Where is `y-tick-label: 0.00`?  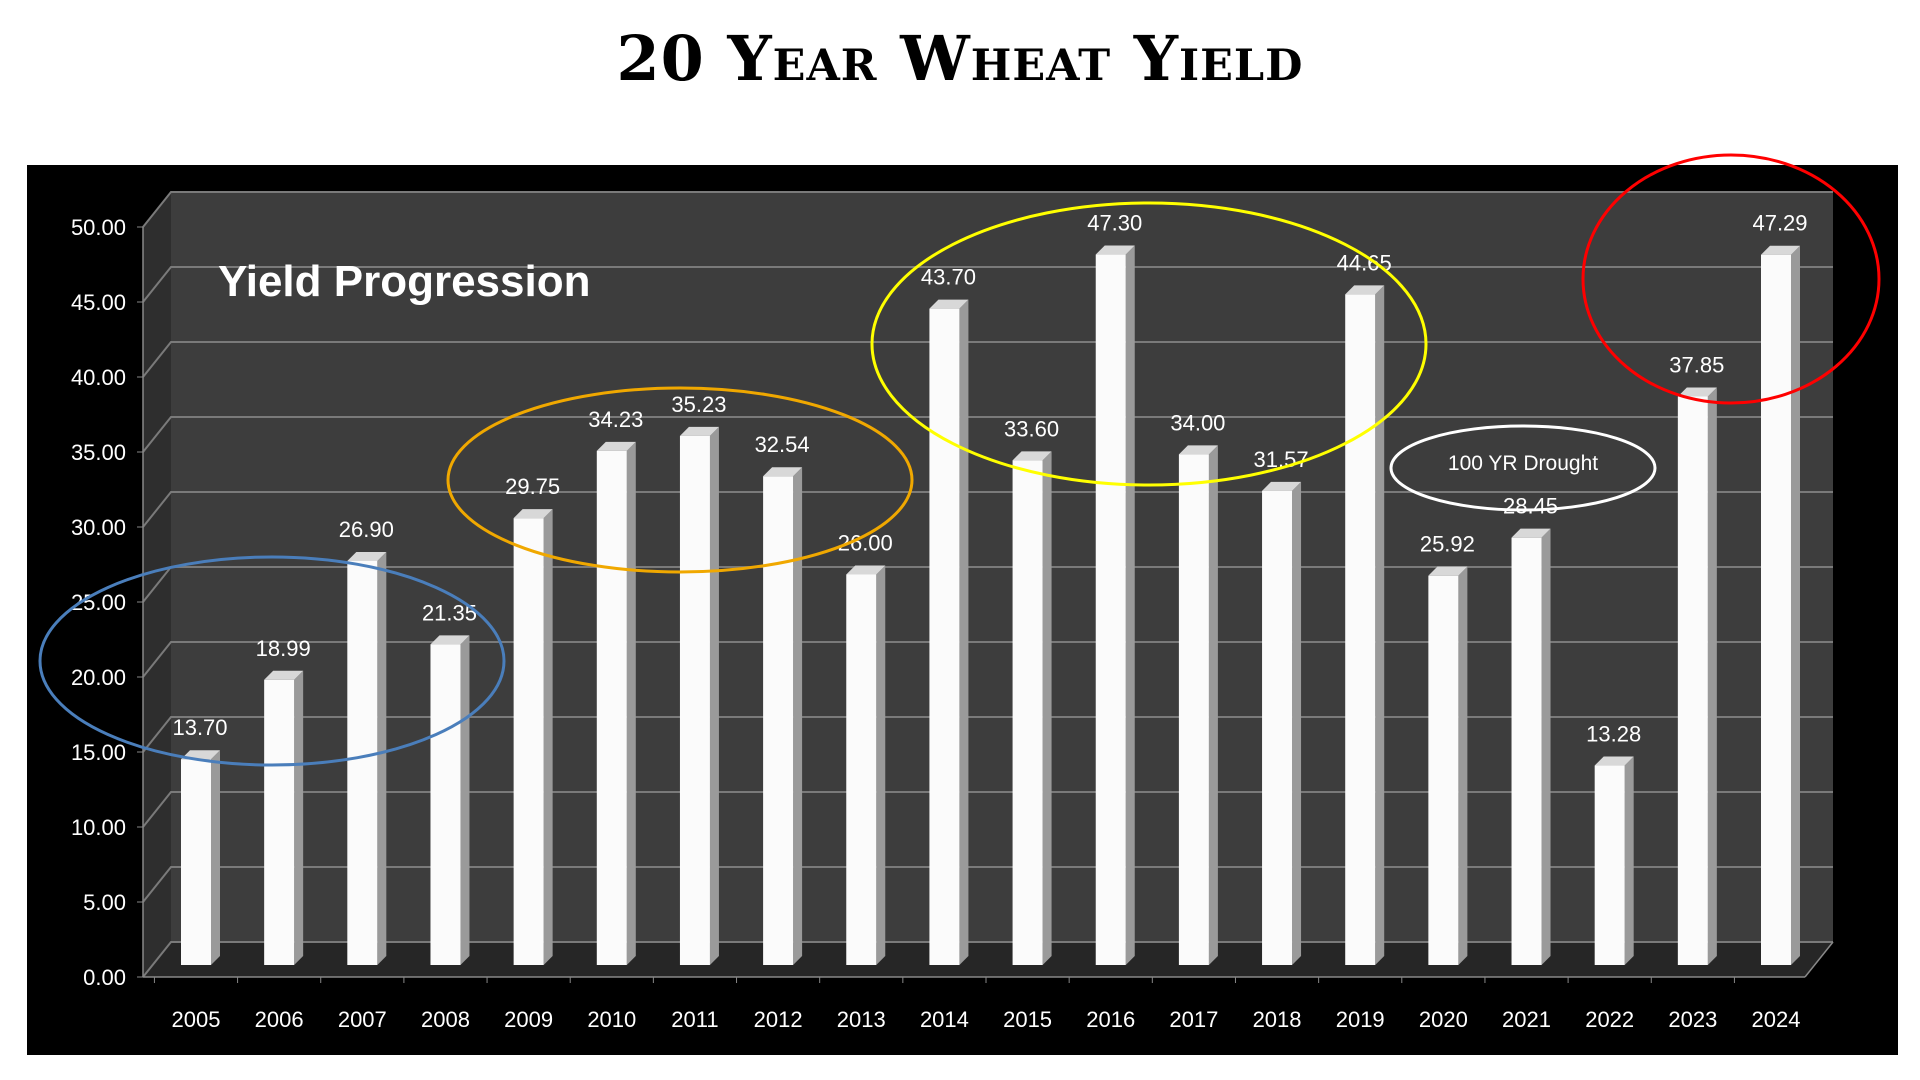
y-tick-label: 0.00 is located at coordinates (104, 977).